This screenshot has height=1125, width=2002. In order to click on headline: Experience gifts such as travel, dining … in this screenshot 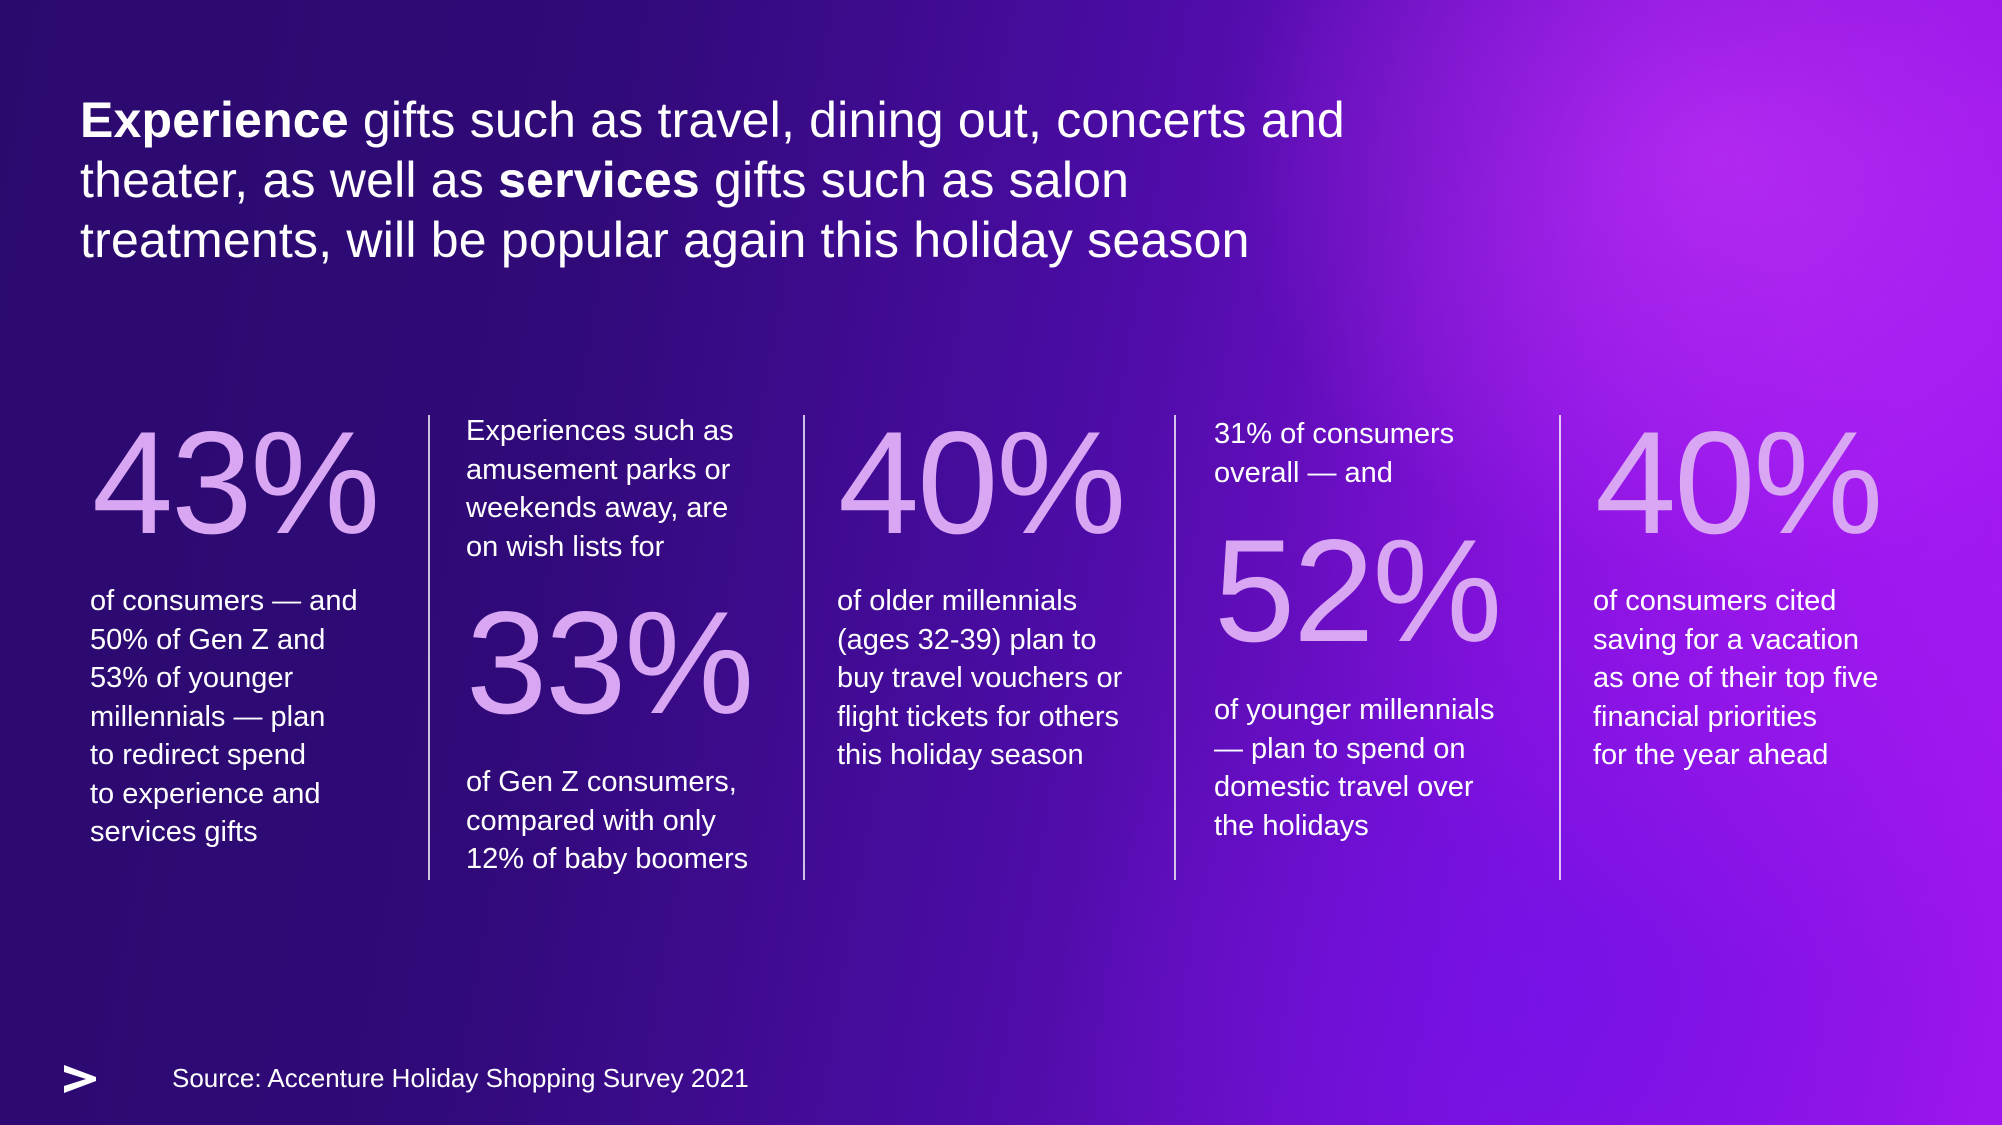, I will do `click(730, 180)`.